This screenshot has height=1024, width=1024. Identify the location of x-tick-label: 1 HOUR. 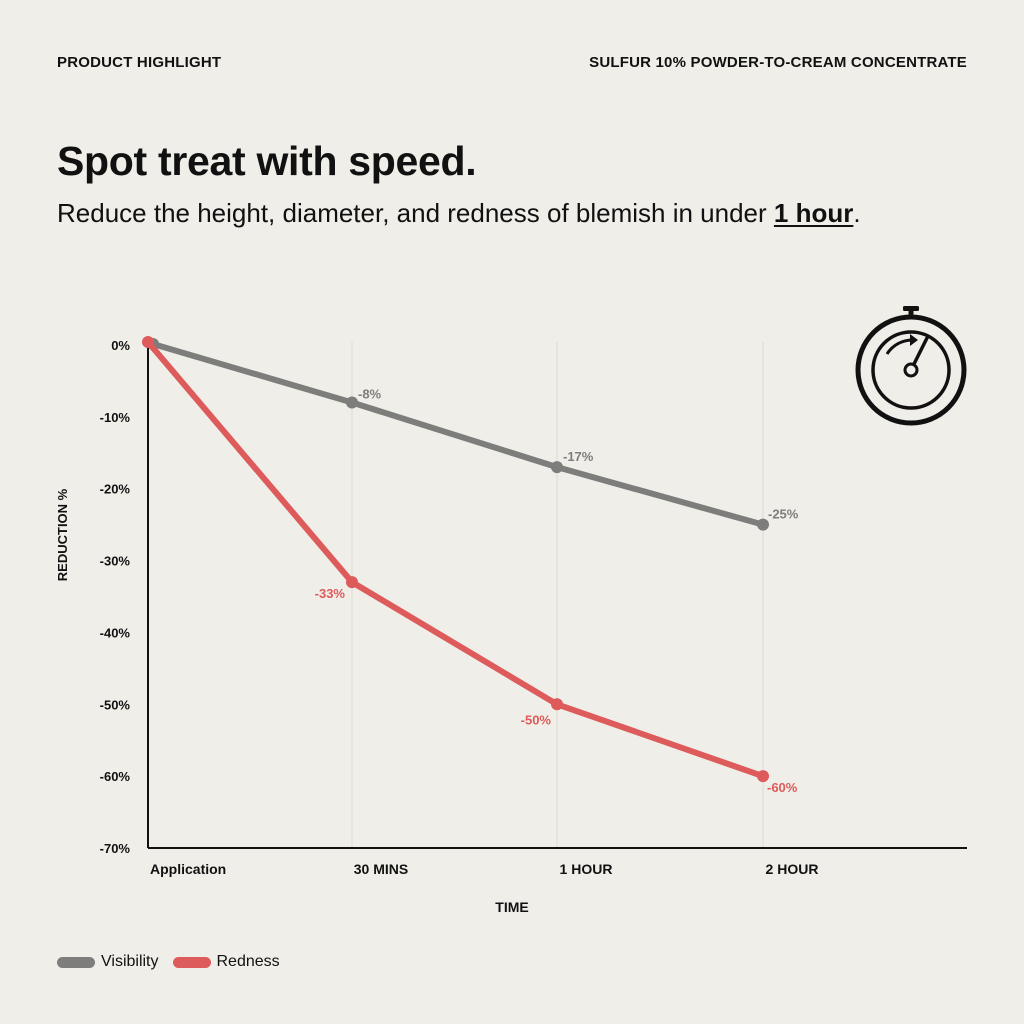
(586, 869).